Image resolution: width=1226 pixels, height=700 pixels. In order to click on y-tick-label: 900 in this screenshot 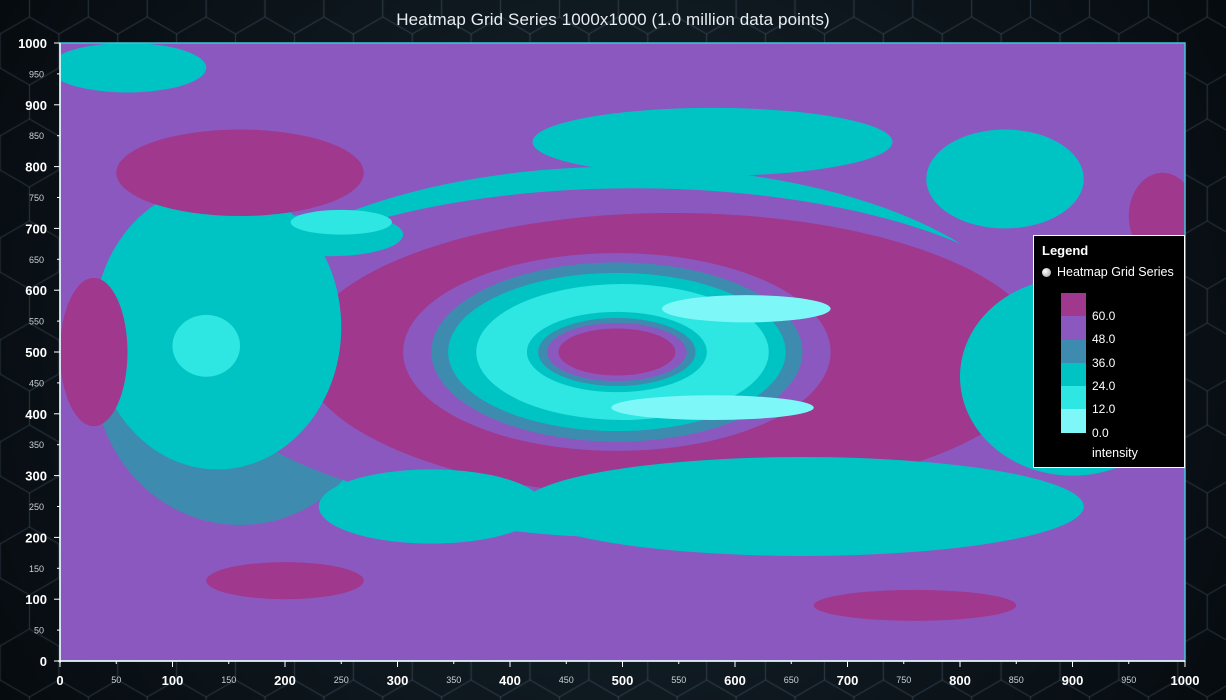, I will do `click(36, 105)`.